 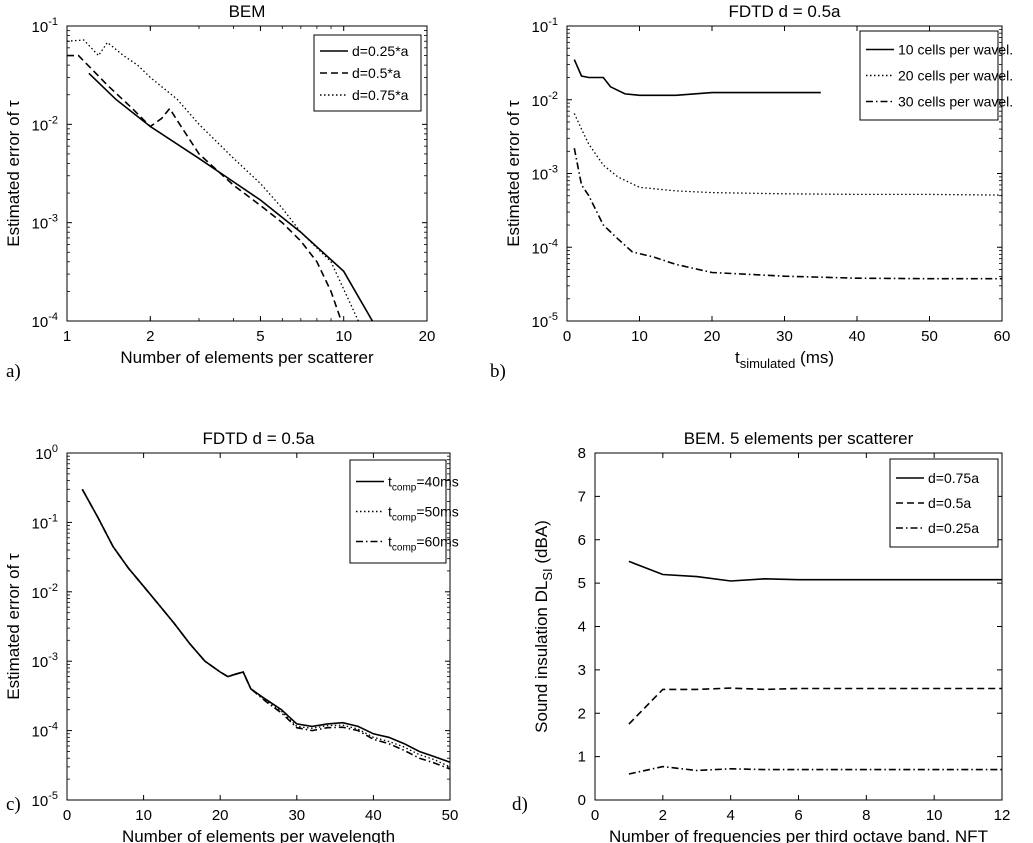 I want to click on legend-label-tail: =50ms, so click(x=437, y=512).